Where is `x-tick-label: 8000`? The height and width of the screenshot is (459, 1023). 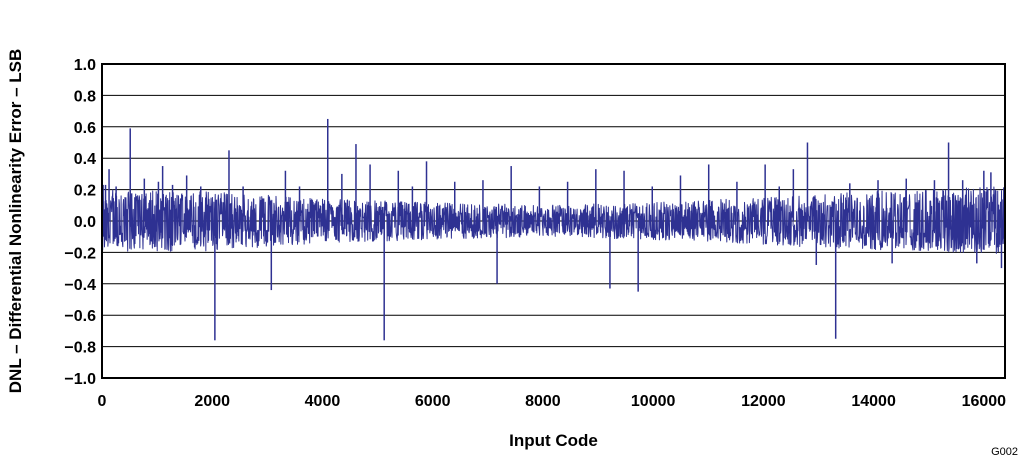
x-tick-label: 8000 is located at coordinates (543, 401).